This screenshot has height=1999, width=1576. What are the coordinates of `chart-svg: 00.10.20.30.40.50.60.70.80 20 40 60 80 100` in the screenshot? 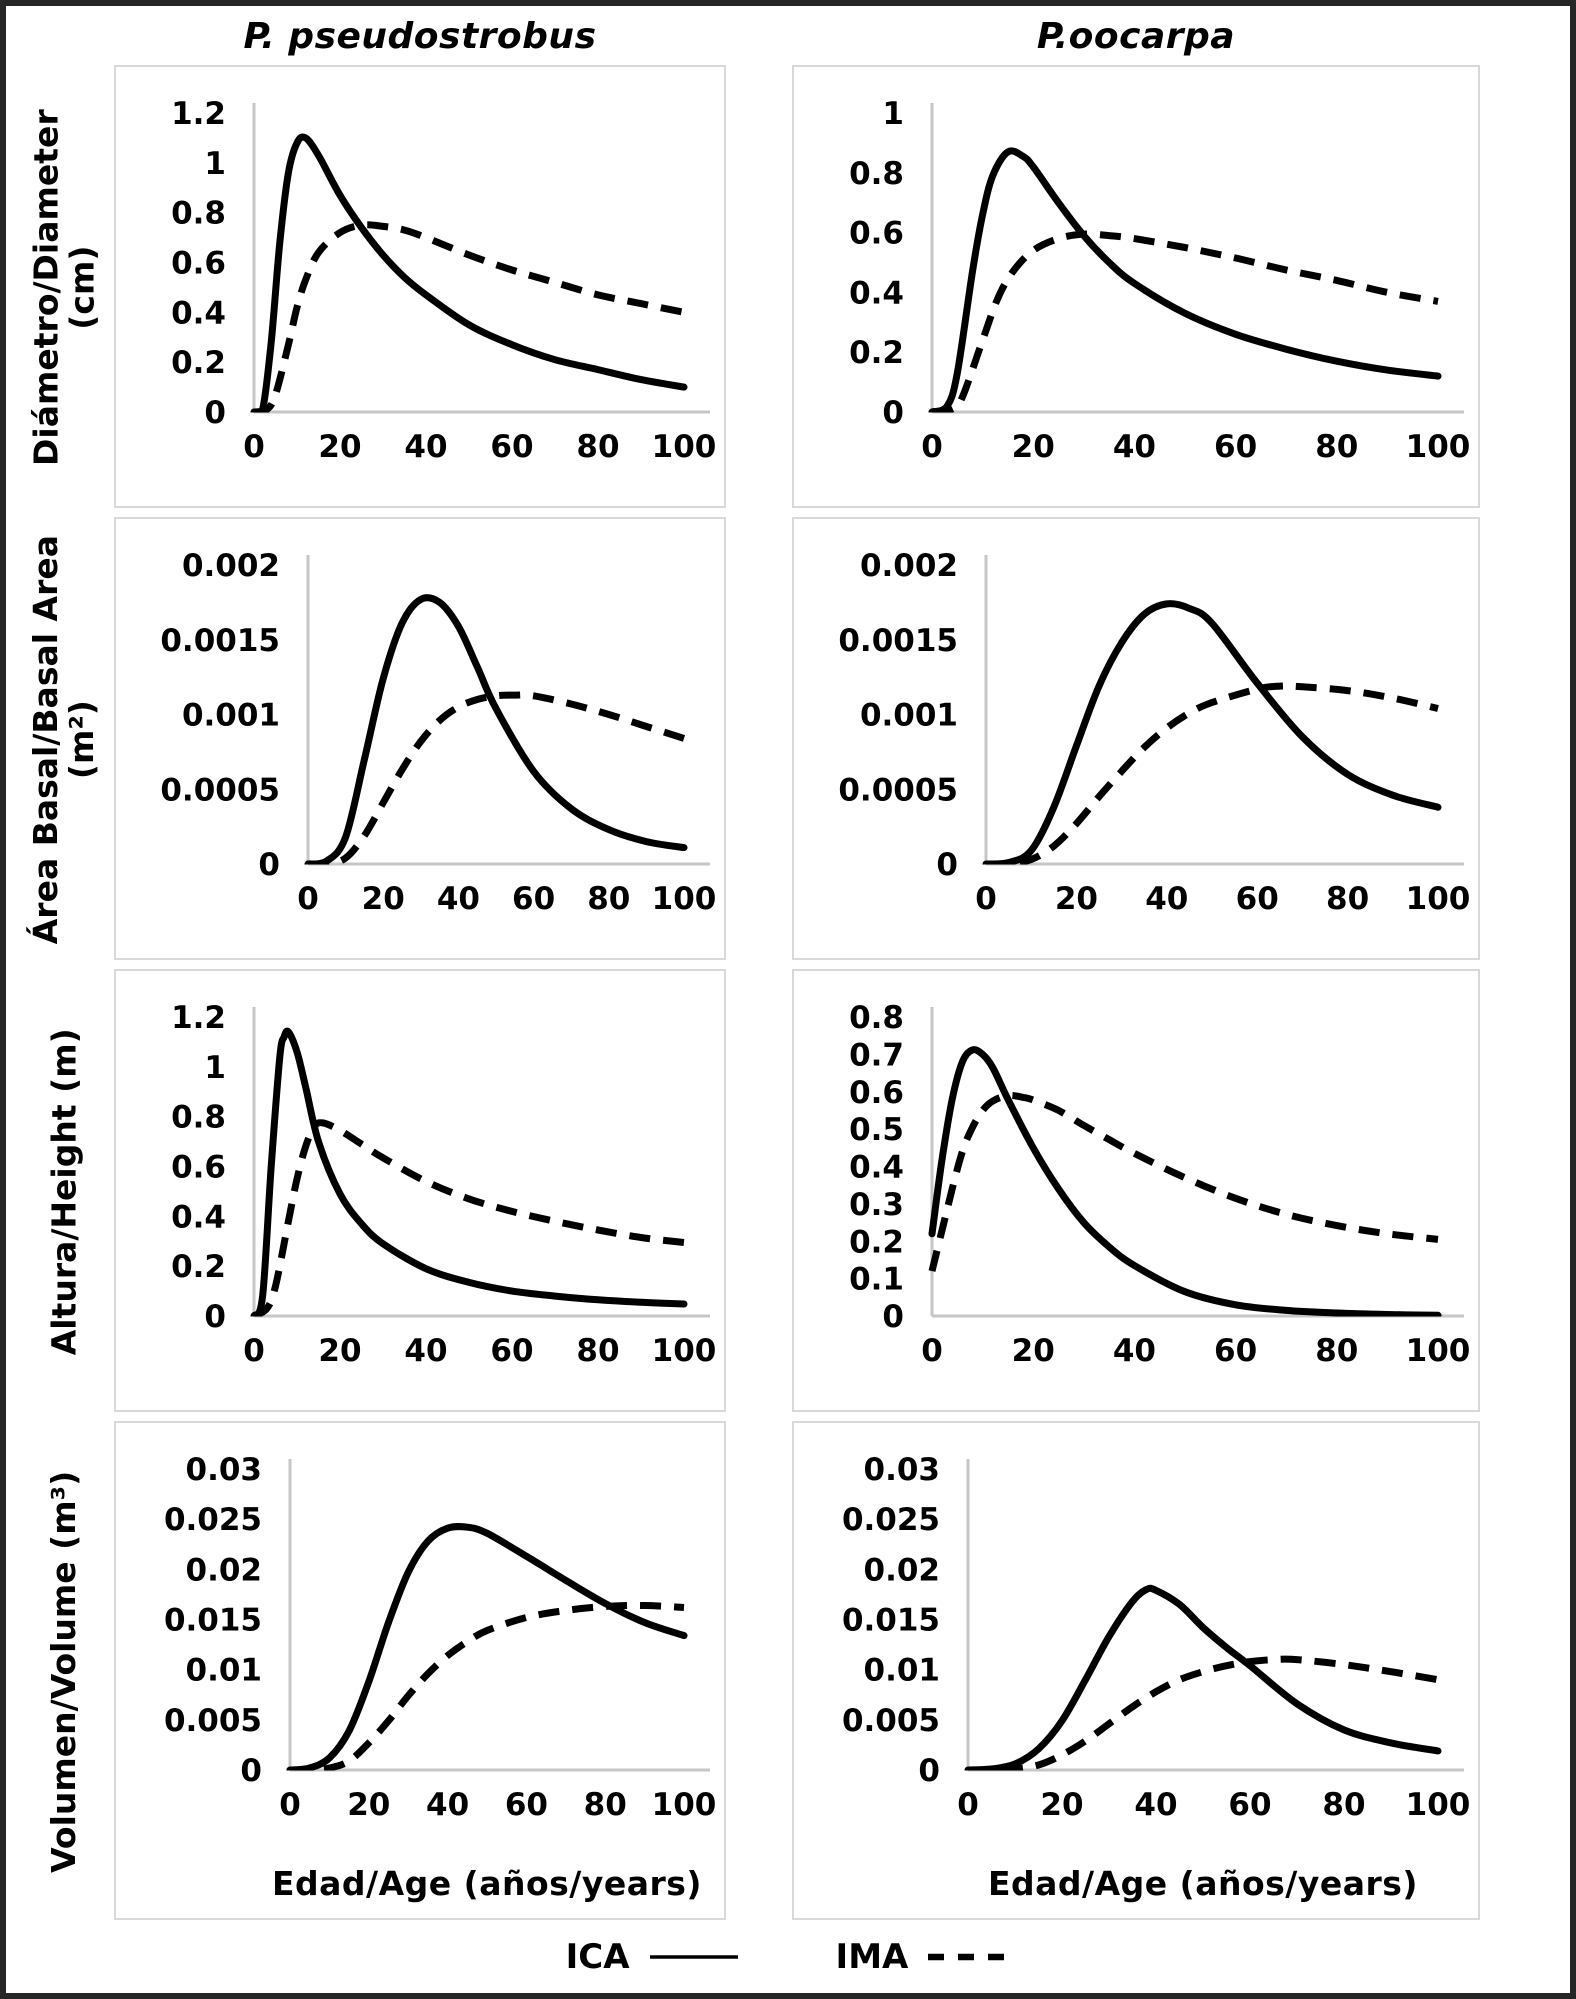 It's located at (1159, 1184).